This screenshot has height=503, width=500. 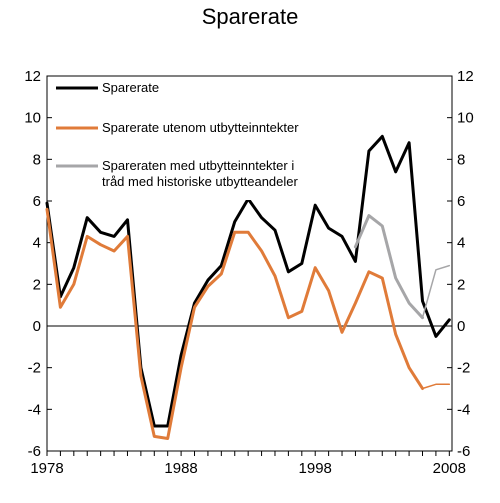 I want to click on x-tick-label: 1998, so click(x=315, y=468).